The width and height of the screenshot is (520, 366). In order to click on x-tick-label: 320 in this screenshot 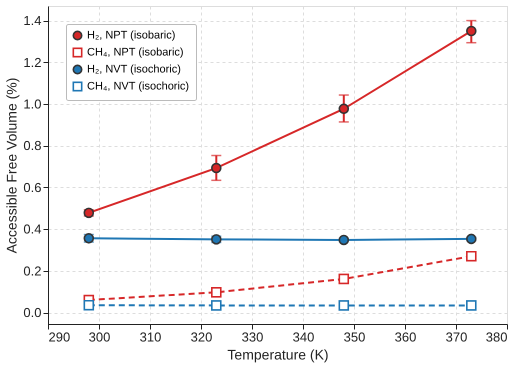, I will do `click(201, 337)`.